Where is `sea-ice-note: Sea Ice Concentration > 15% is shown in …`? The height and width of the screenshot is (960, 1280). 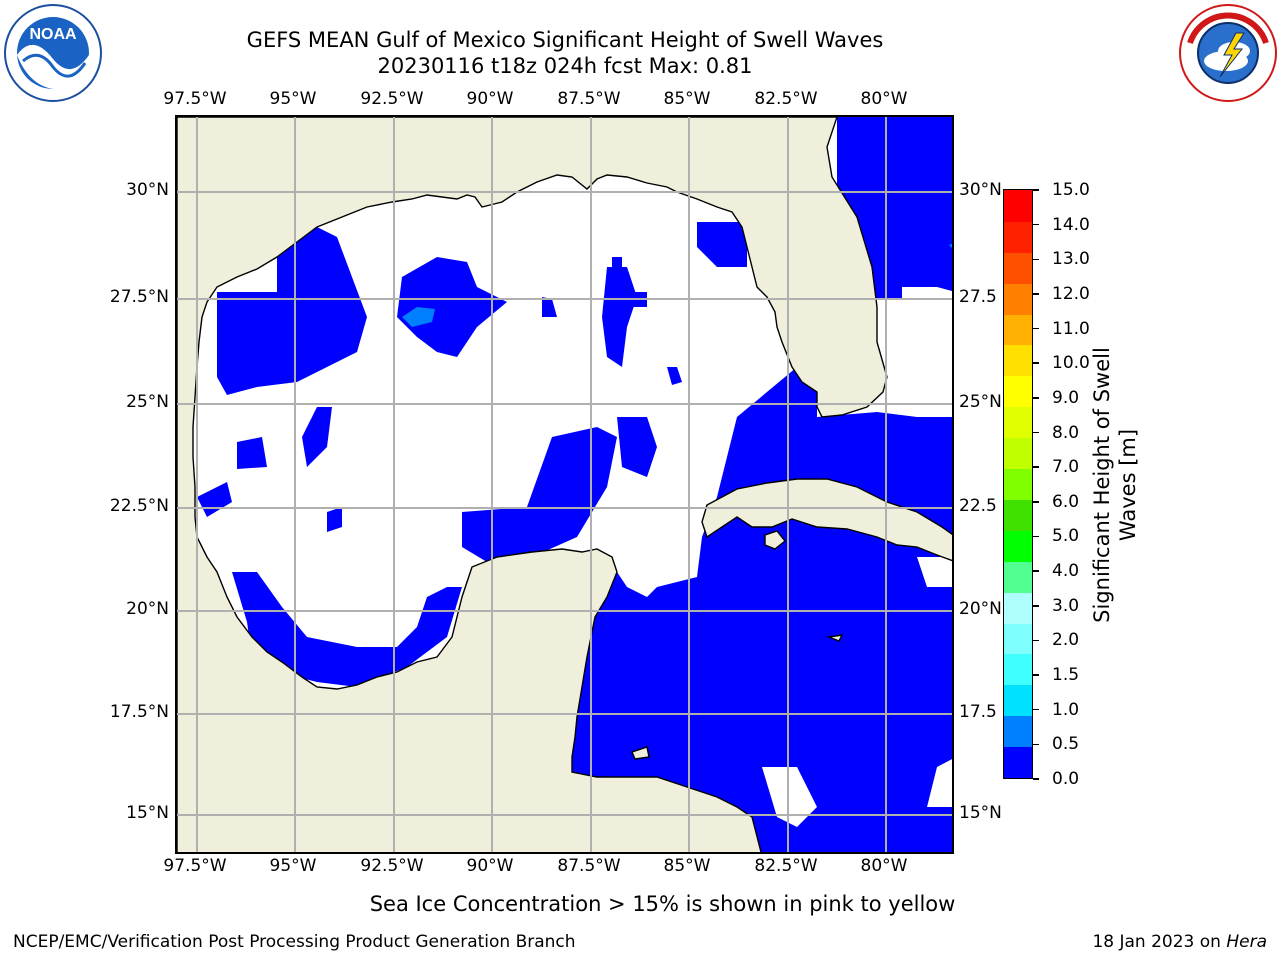 sea-ice-note: Sea Ice Concentration > 15% is shown in … is located at coordinates (662, 904).